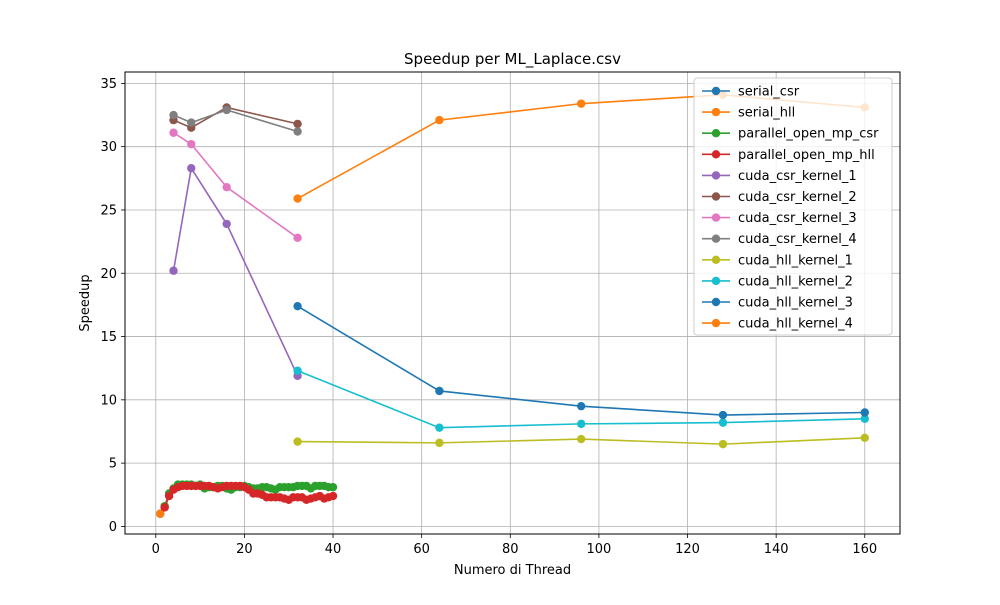  I want to click on x-tick-label: 20, so click(244, 549).